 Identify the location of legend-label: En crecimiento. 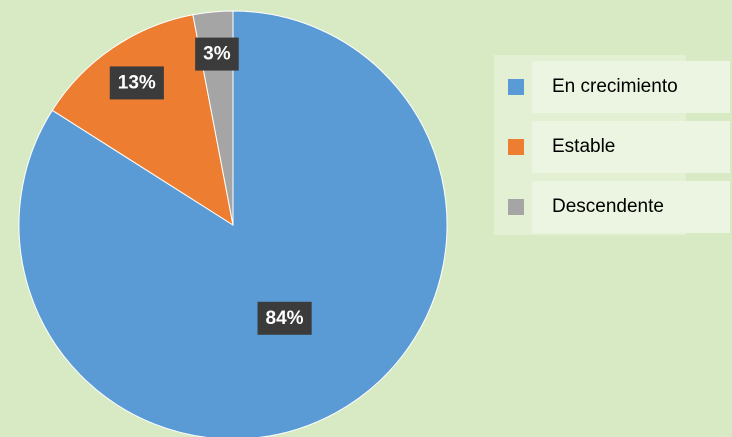
(615, 86).